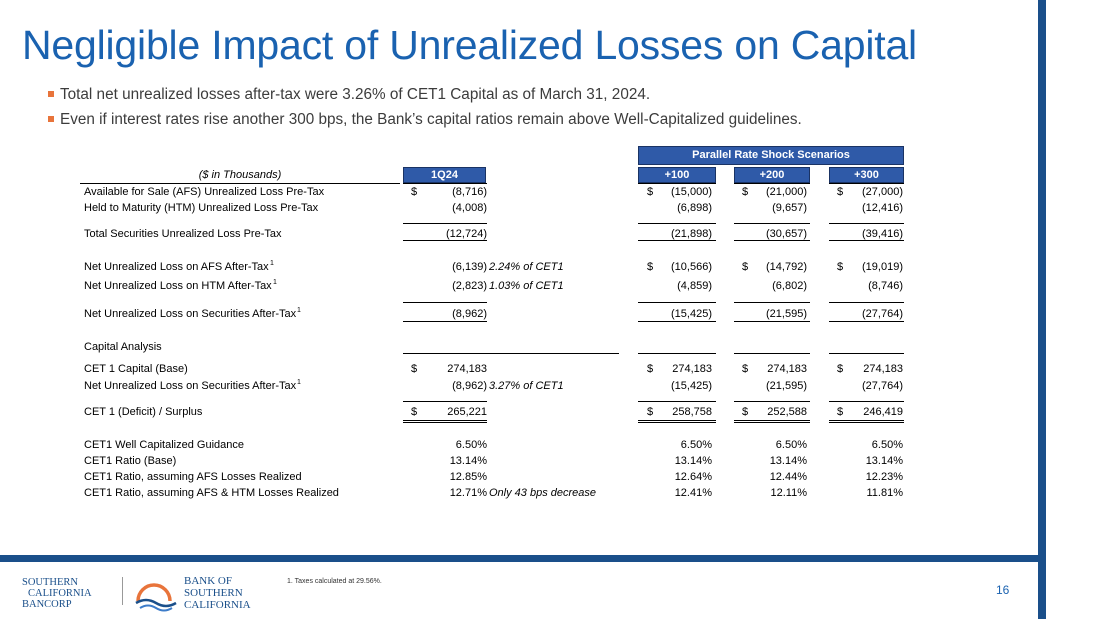 The image size is (1100, 619). Describe the element at coordinates (523, 558) in the screenshot. I see `bottom-accent-bar` at that location.